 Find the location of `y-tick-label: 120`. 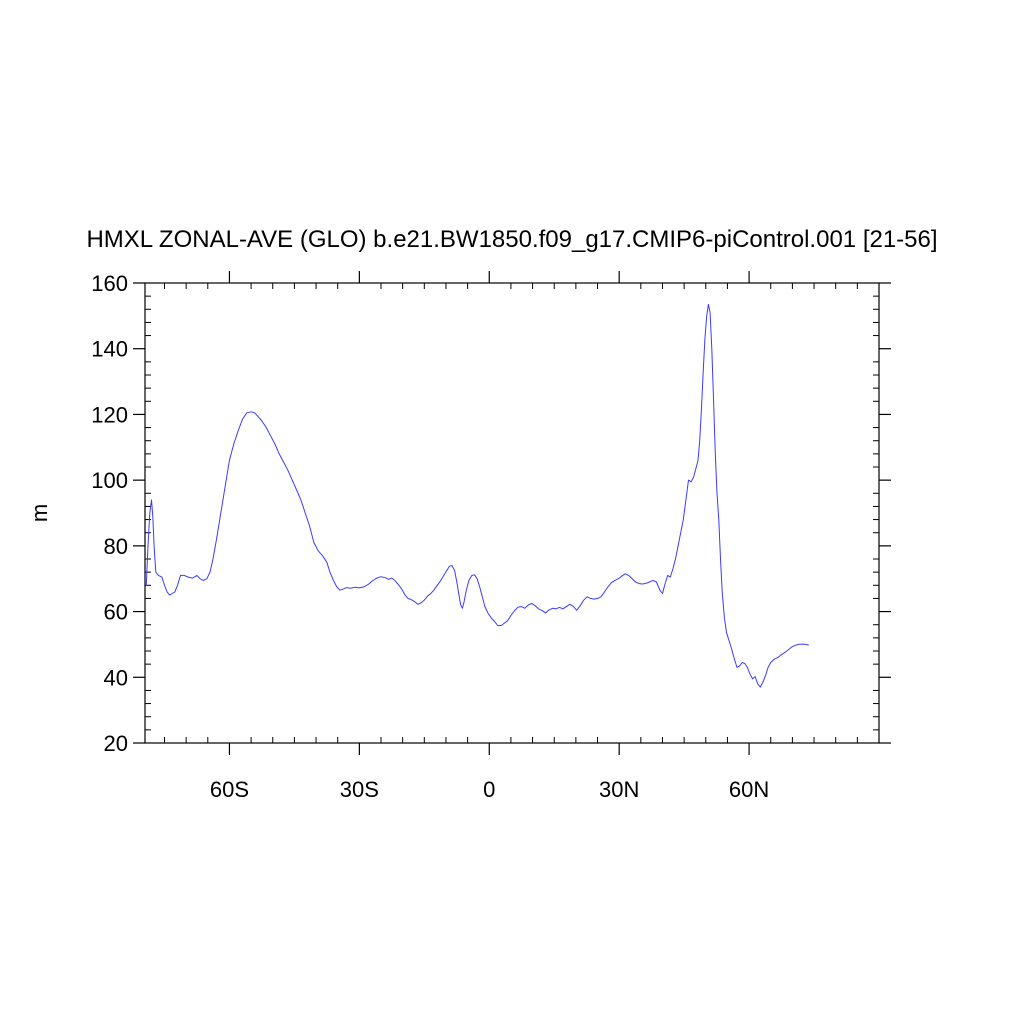

y-tick-label: 120 is located at coordinates (109, 414).